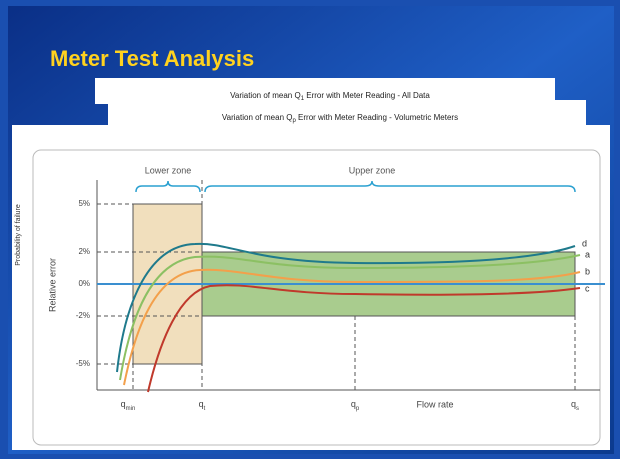 This screenshot has height=464, width=620. Describe the element at coordinates (83, 363) in the screenshot. I see `y-tick-label: -5%` at that location.